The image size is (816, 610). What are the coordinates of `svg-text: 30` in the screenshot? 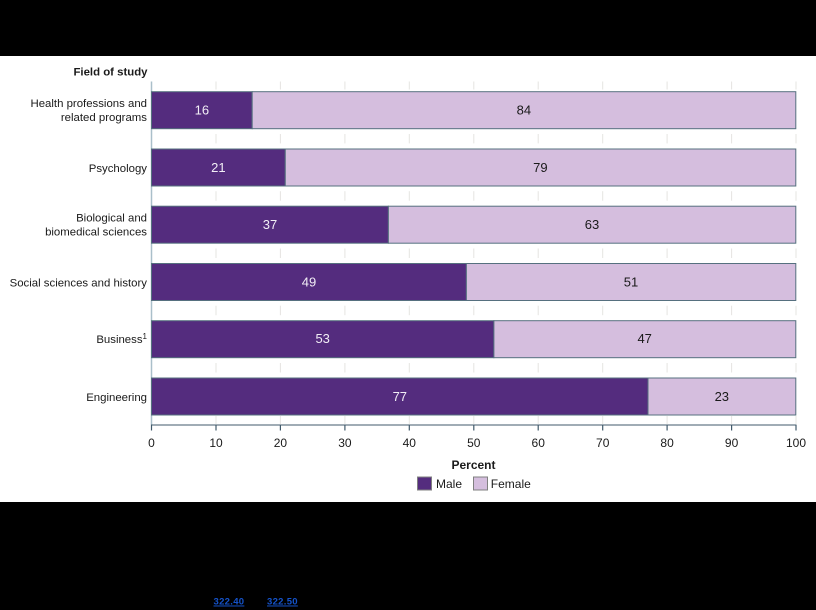 It's located at (345, 443).